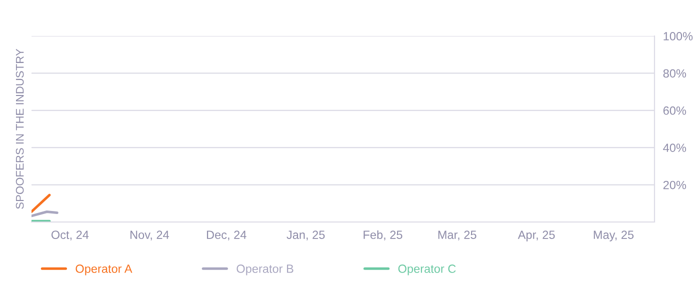 The width and height of the screenshot is (700, 300). I want to click on legend-label: Operator B, so click(265, 270).